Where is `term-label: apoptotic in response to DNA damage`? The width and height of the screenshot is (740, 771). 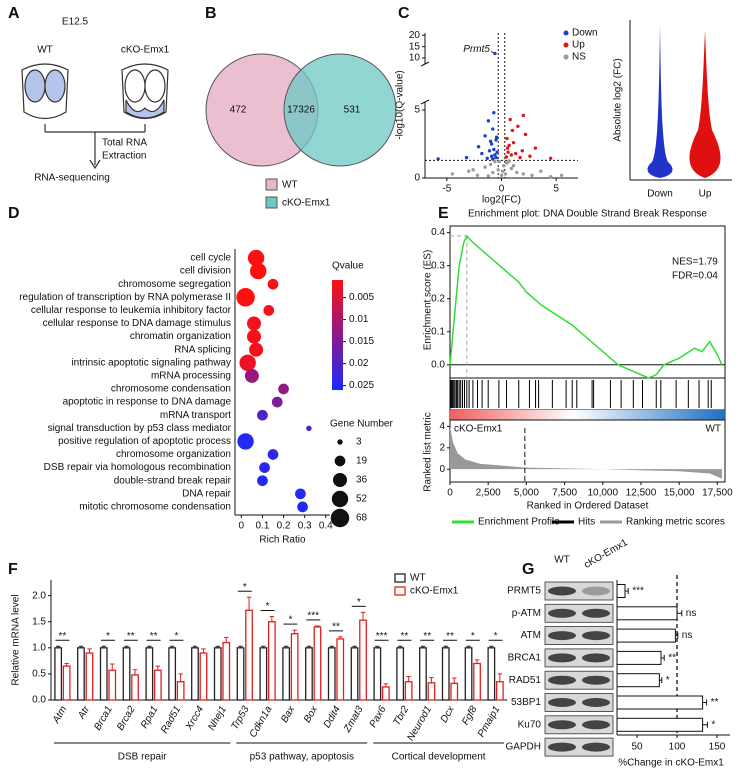
term-label: apoptotic in response to DNA damage is located at coordinates (147, 402).